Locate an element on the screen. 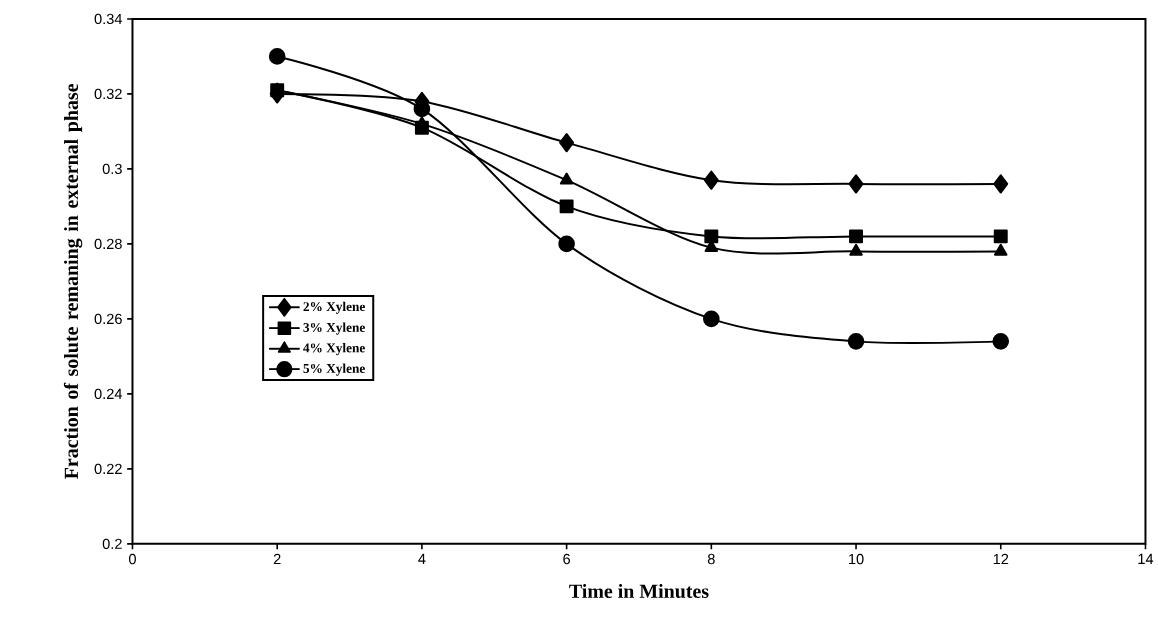 This screenshot has width=1158, height=627. x-tick-label: 4 is located at coordinates (422, 559).